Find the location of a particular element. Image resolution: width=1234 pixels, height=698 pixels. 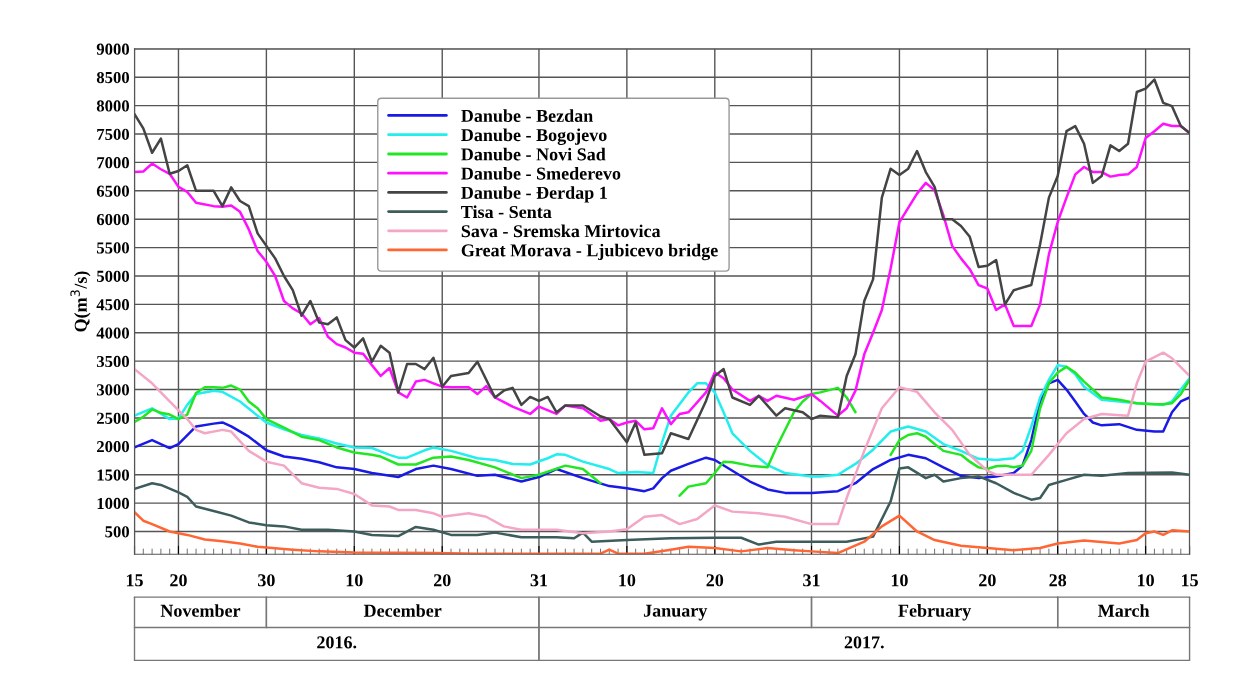

legend-label: Danube - Đerdap 1 is located at coordinates (534, 194).